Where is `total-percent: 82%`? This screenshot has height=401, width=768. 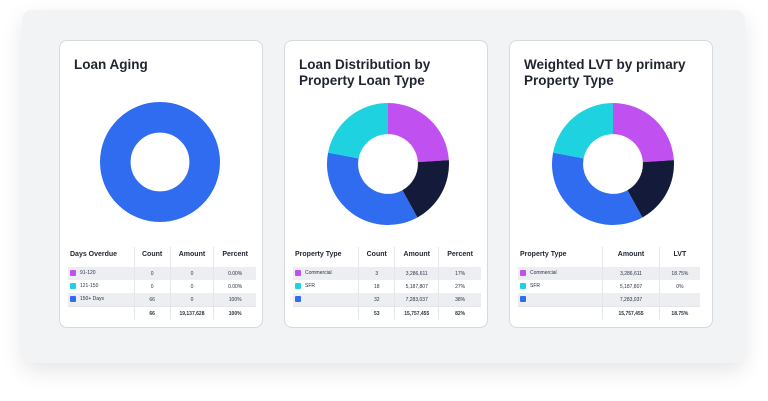
total-percent: 82% is located at coordinates (459, 313).